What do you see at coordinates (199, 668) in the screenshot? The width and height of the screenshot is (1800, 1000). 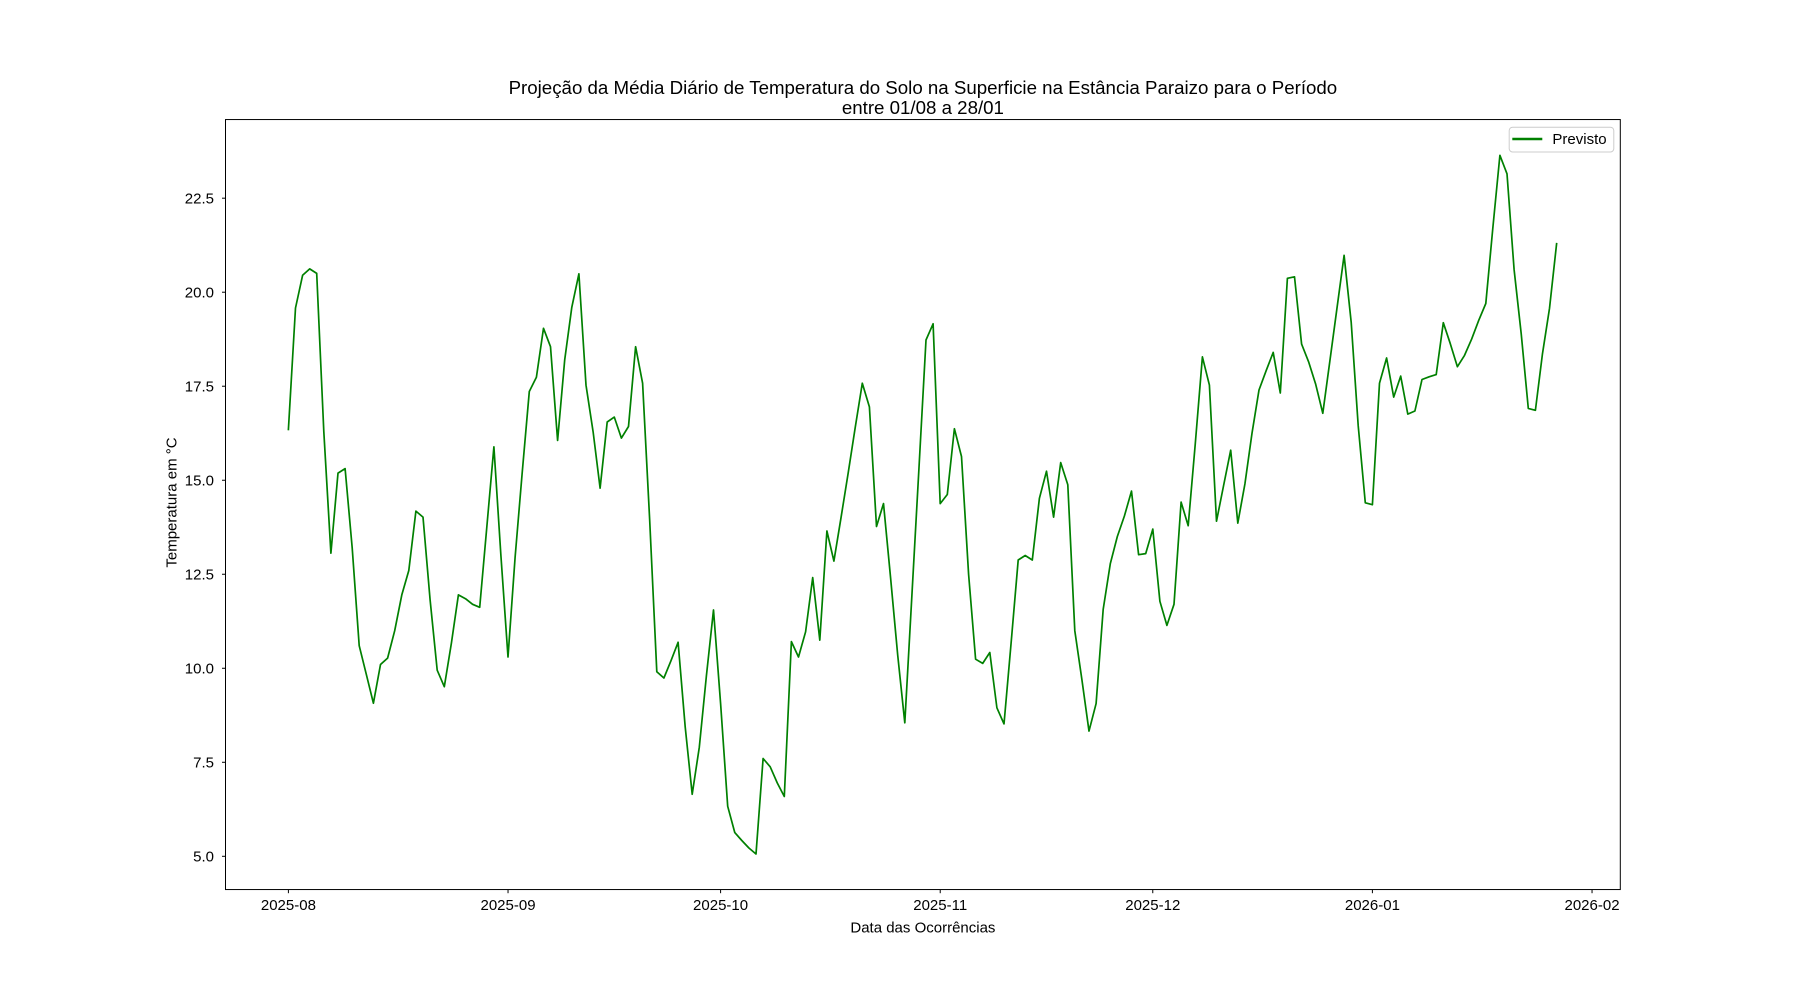 I see `svg-text: 10.0` at bounding box center [199, 668].